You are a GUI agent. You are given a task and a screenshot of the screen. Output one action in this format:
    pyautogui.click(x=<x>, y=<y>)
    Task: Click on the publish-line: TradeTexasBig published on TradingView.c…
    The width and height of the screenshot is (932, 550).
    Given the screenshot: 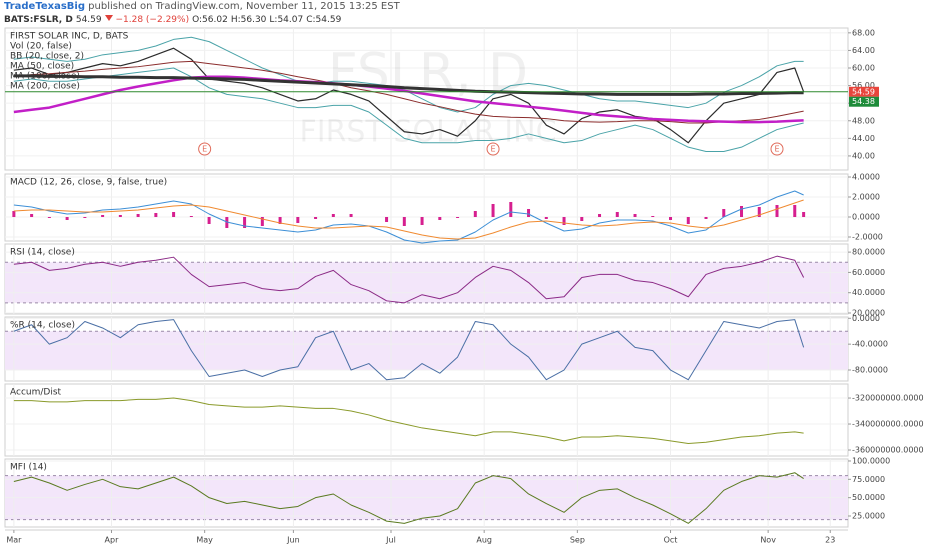 What is the action you would take?
    pyautogui.click(x=202, y=7)
    